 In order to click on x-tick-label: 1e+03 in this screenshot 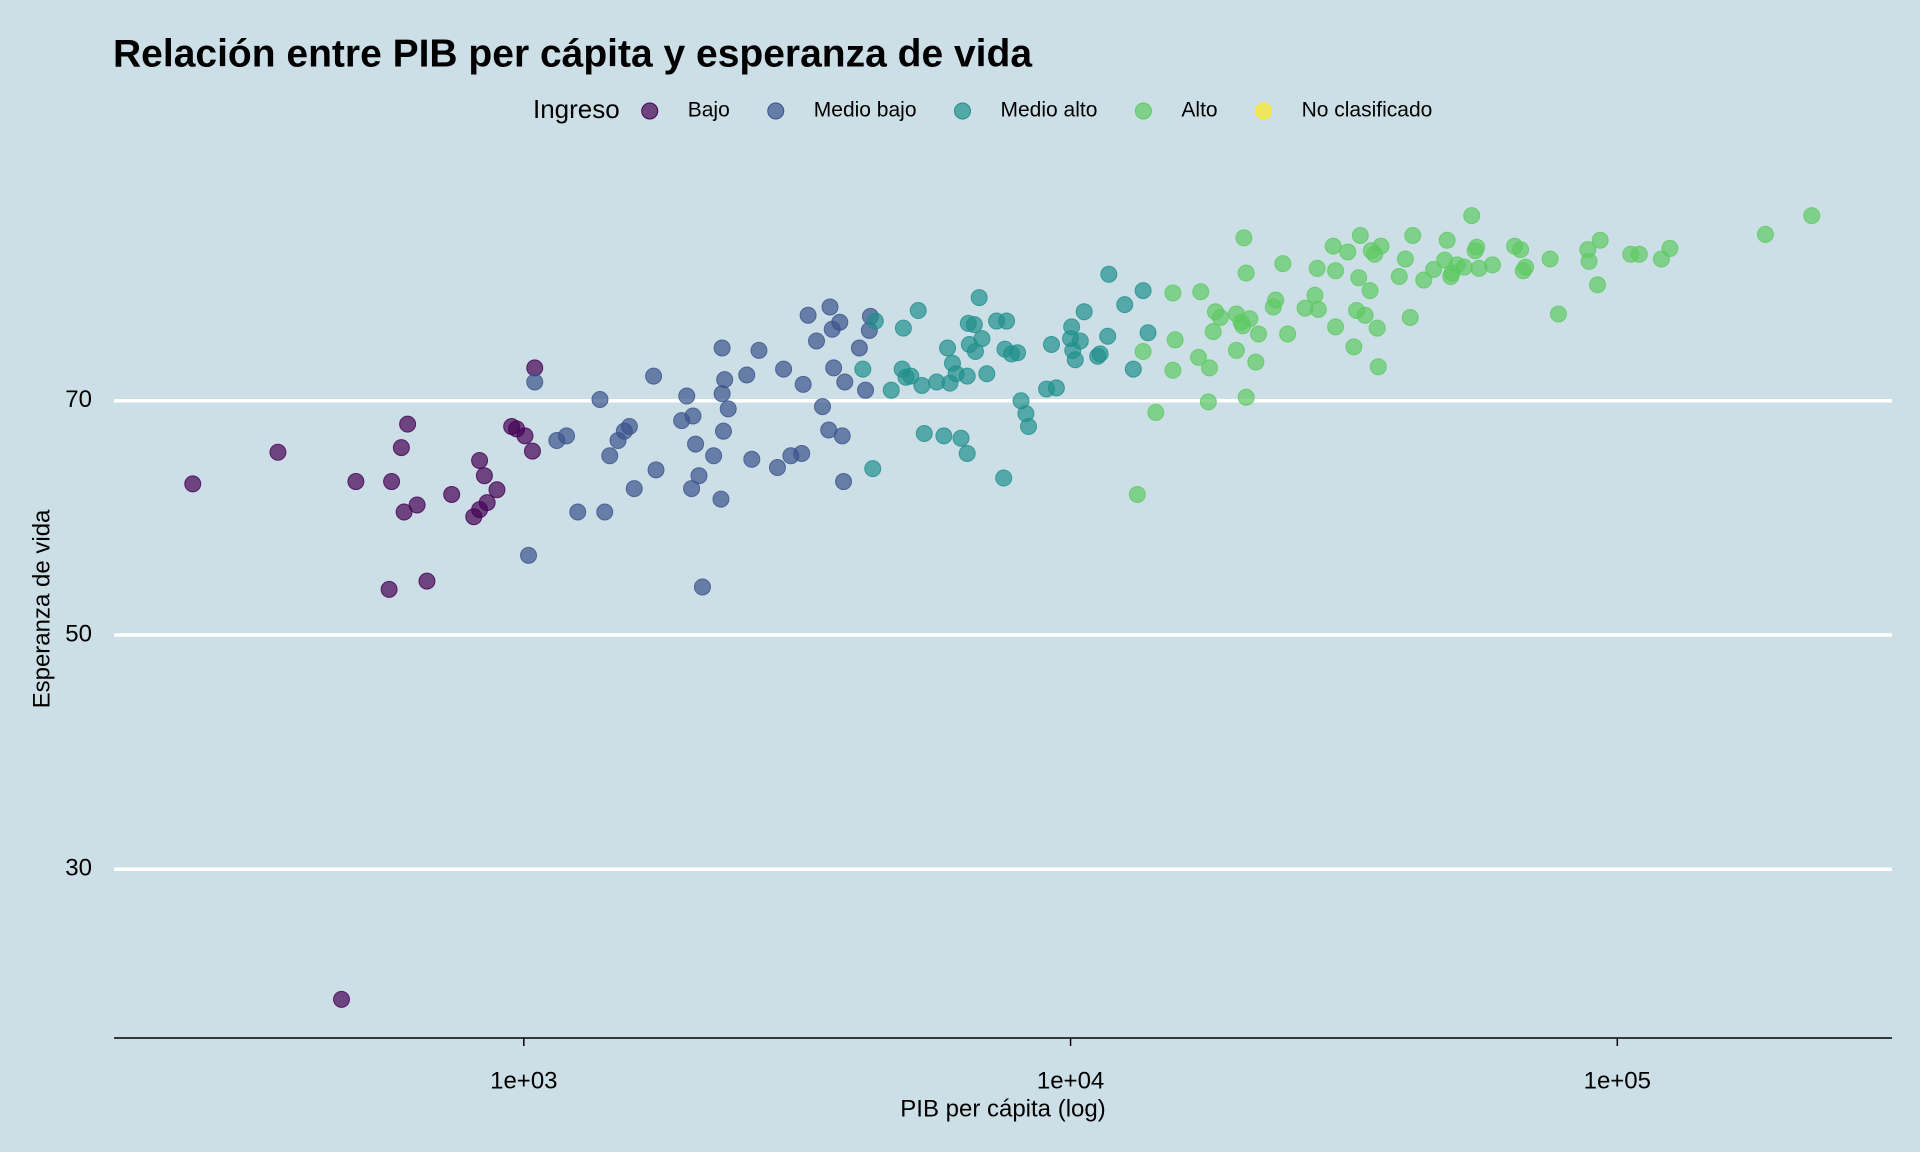, I will do `click(523, 1080)`.